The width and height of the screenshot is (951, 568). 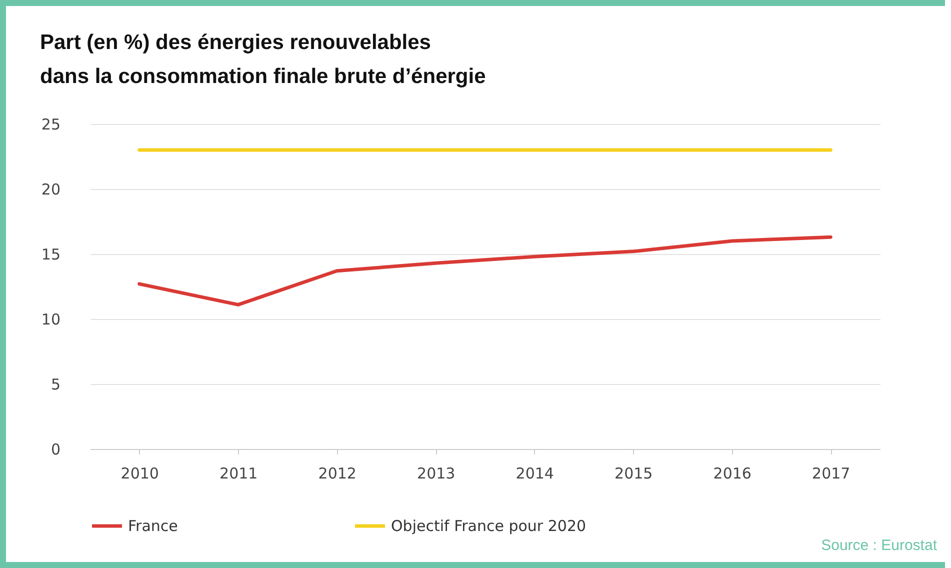 What do you see at coordinates (337, 473) in the screenshot?
I see `x-tick-label: 2012` at bounding box center [337, 473].